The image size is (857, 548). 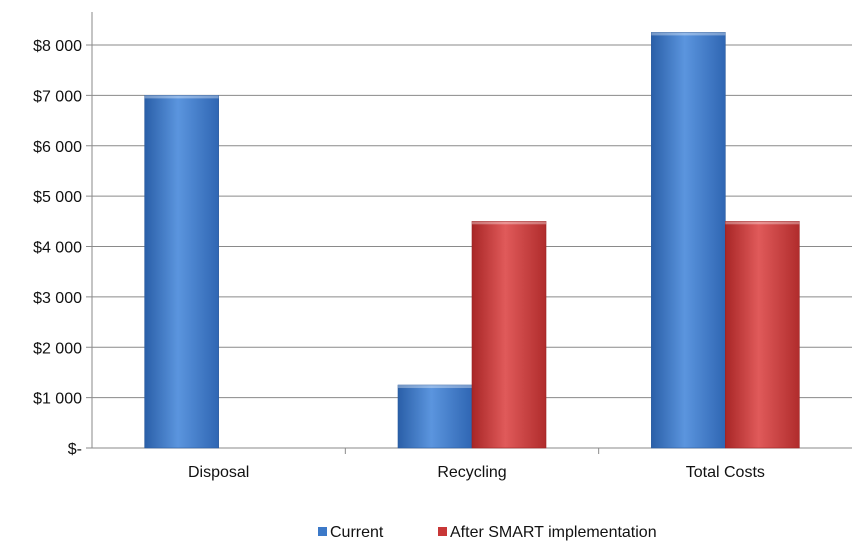 What do you see at coordinates (181, 272) in the screenshot?
I see `bar-current-disposal` at bounding box center [181, 272].